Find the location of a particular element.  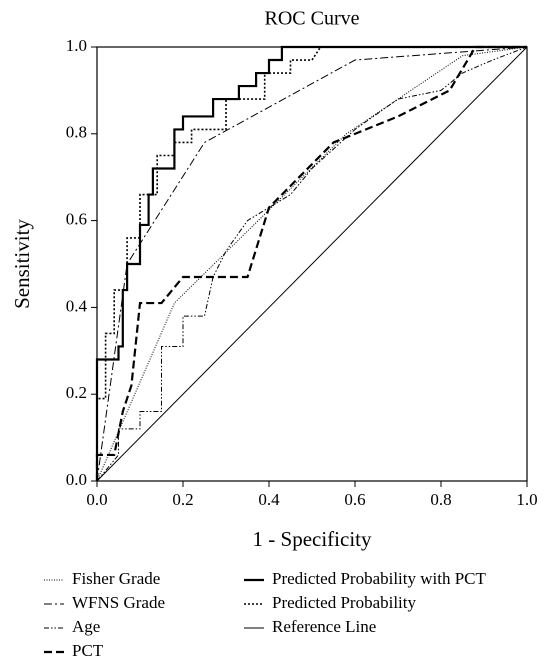

x-axis-label: 1 - Specificity is located at coordinates (312, 539).